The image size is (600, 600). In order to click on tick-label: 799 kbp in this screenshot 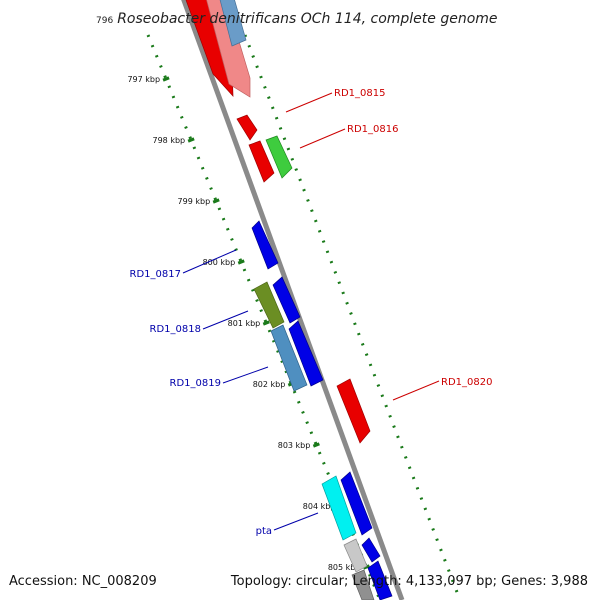, I will do `click(194, 201)`.